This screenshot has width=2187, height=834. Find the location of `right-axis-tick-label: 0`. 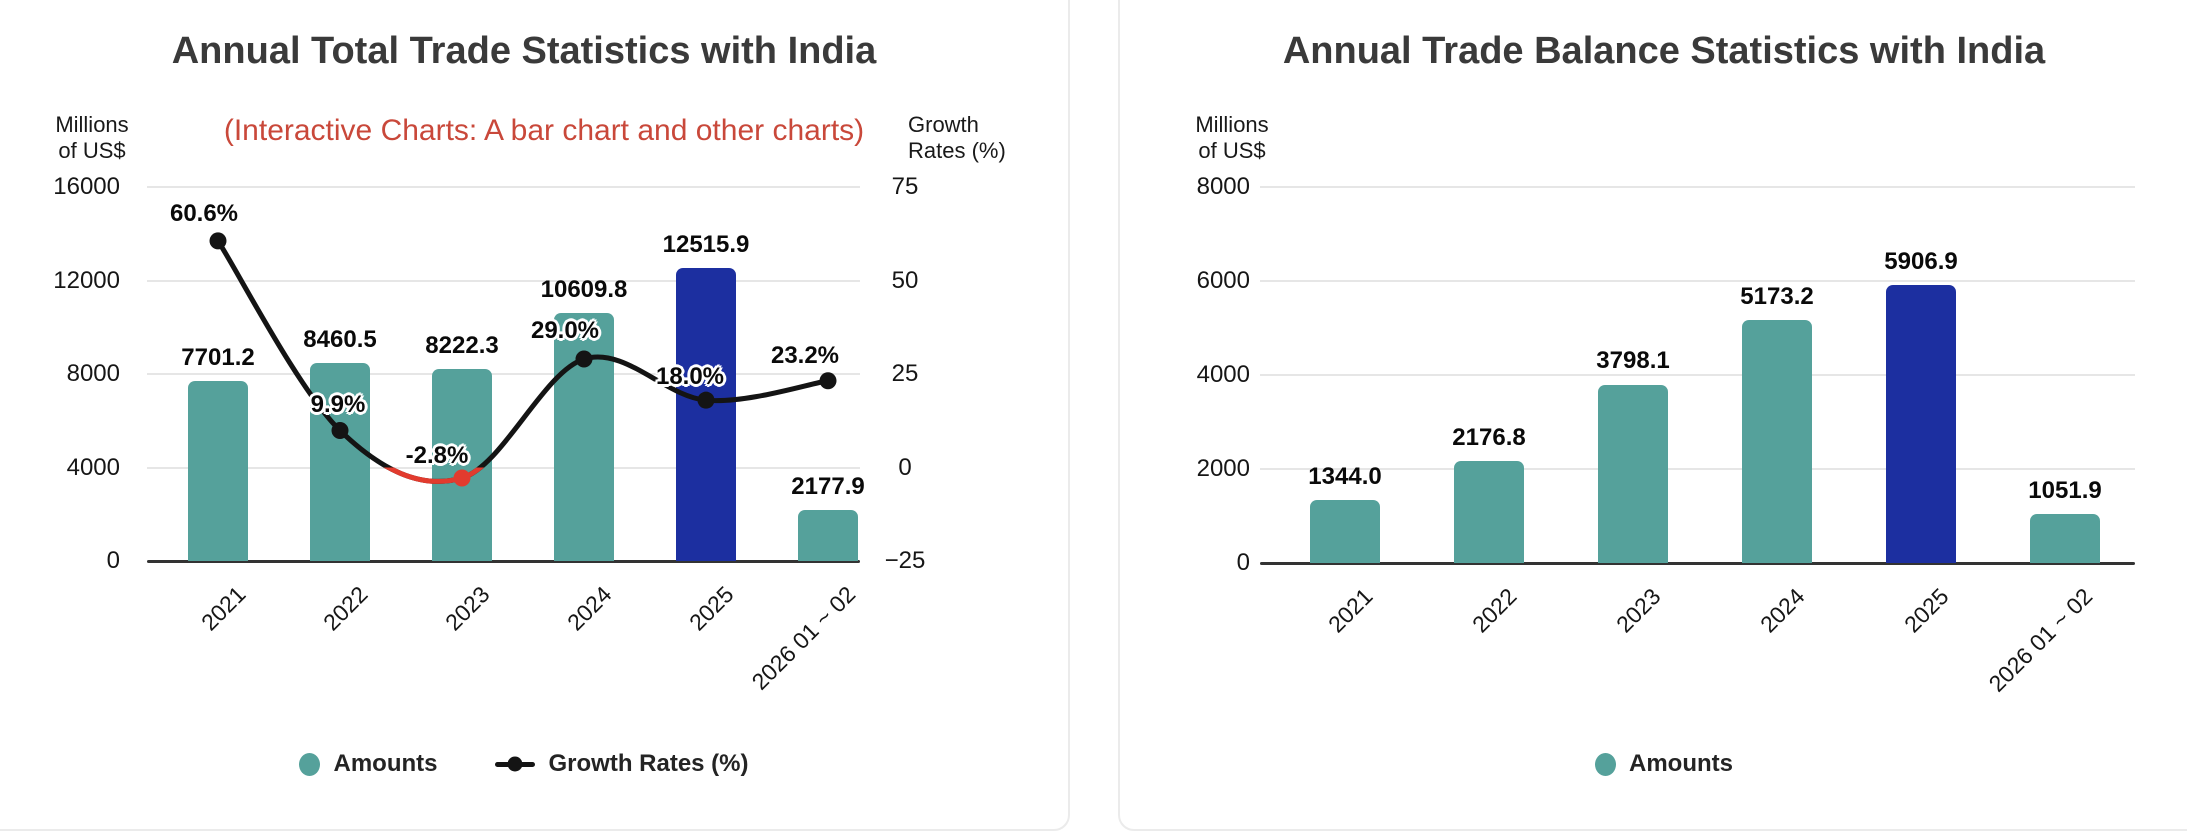

right-axis-tick-label: 0 is located at coordinates (905, 467).